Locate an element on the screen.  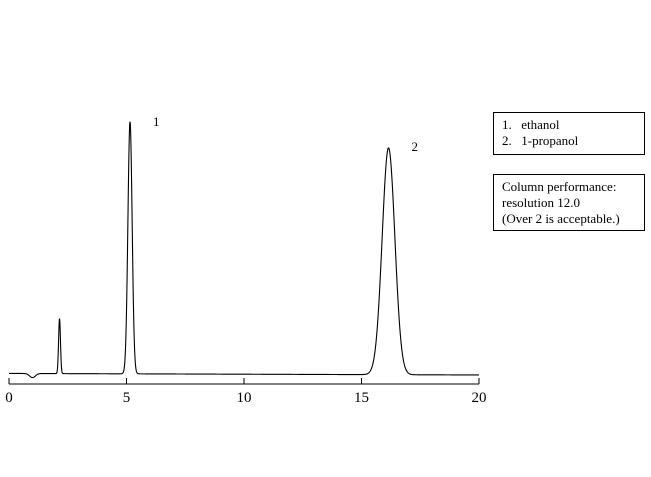
legend-item-1-name: ethanol is located at coordinates (540, 124).